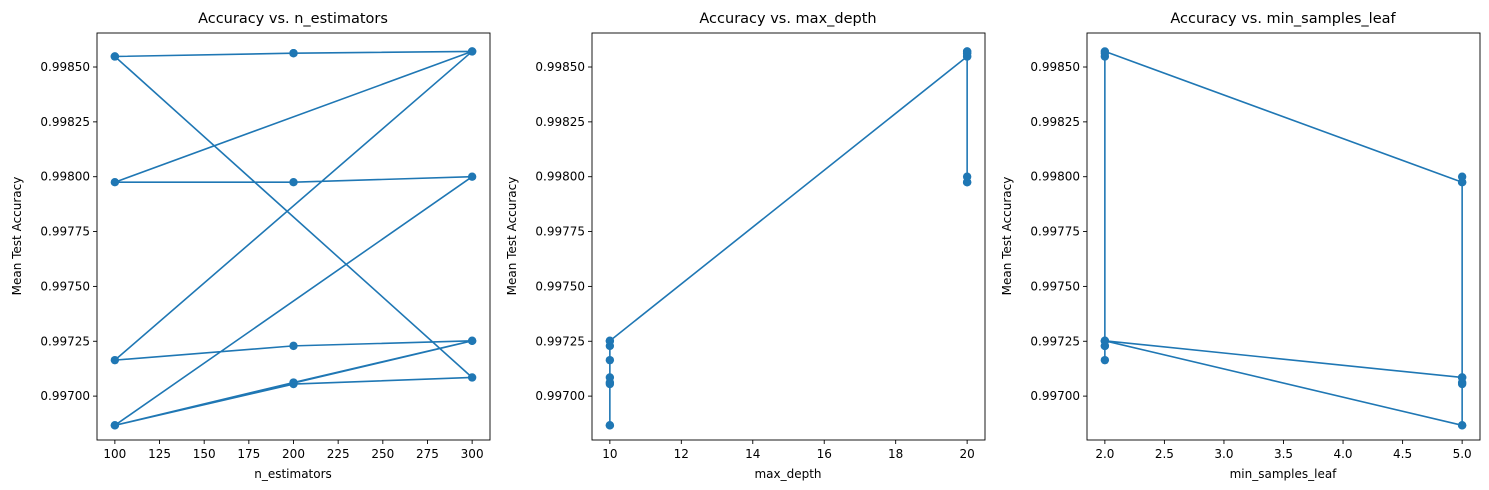  I want to click on x-tick-label: 4.5, so click(1402, 454).